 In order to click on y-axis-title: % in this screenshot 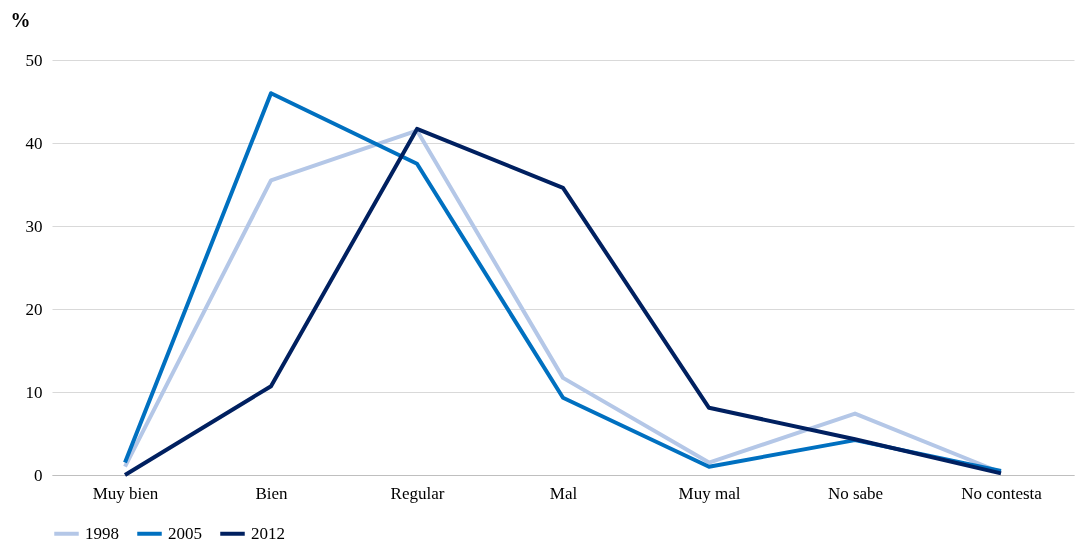, I will do `click(20, 19)`.